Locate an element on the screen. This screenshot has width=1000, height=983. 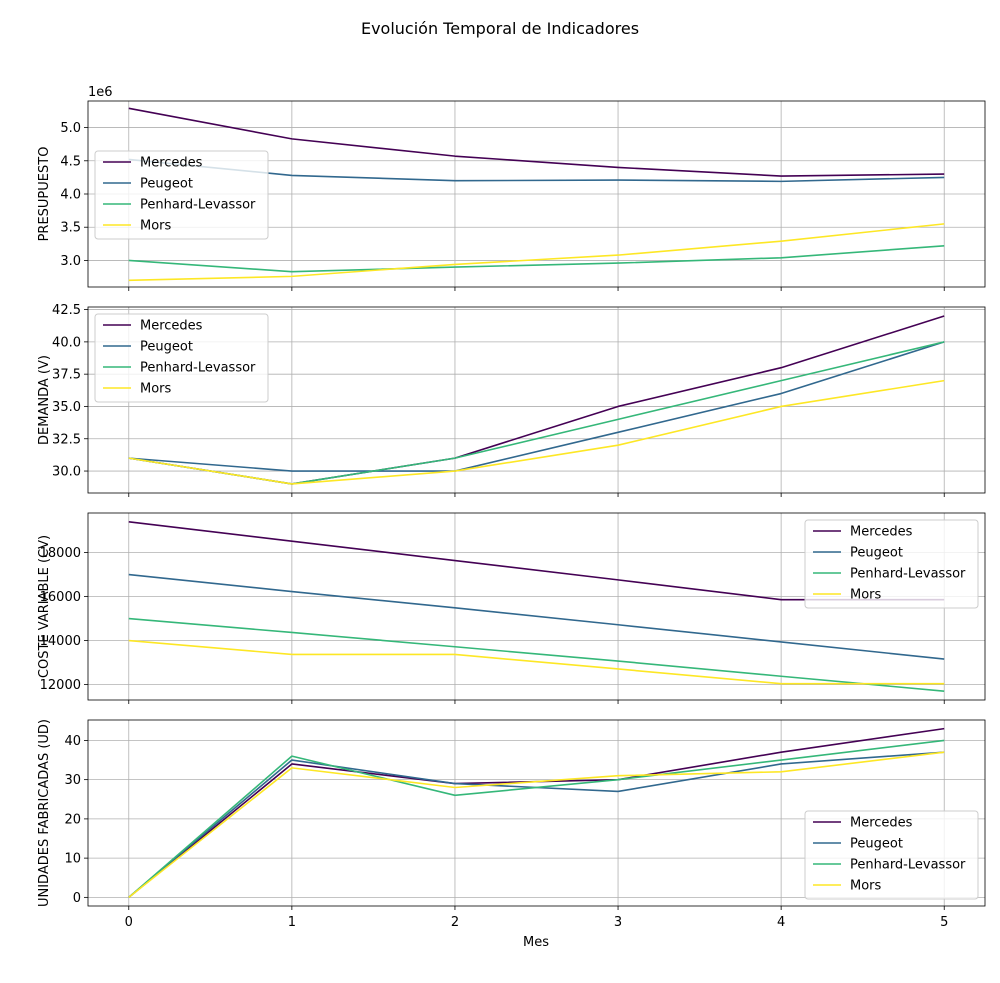
y-axis-label: DEMANDA (V) is located at coordinates (44, 400).